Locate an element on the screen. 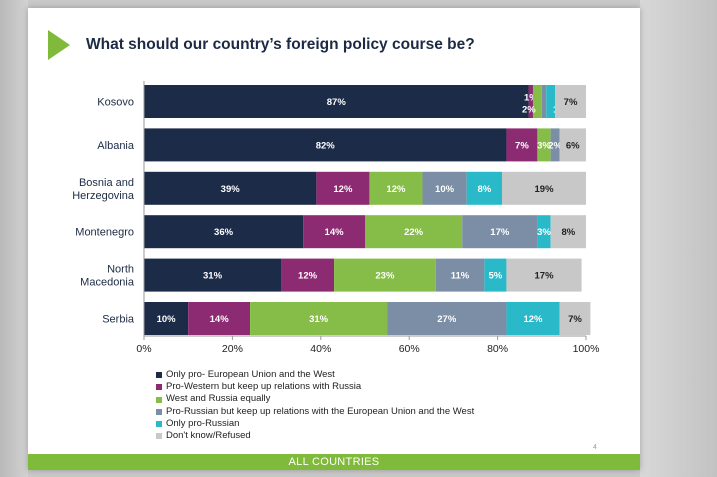 The height and width of the screenshot is (477, 717). category-label: Montenegro is located at coordinates (104, 233).